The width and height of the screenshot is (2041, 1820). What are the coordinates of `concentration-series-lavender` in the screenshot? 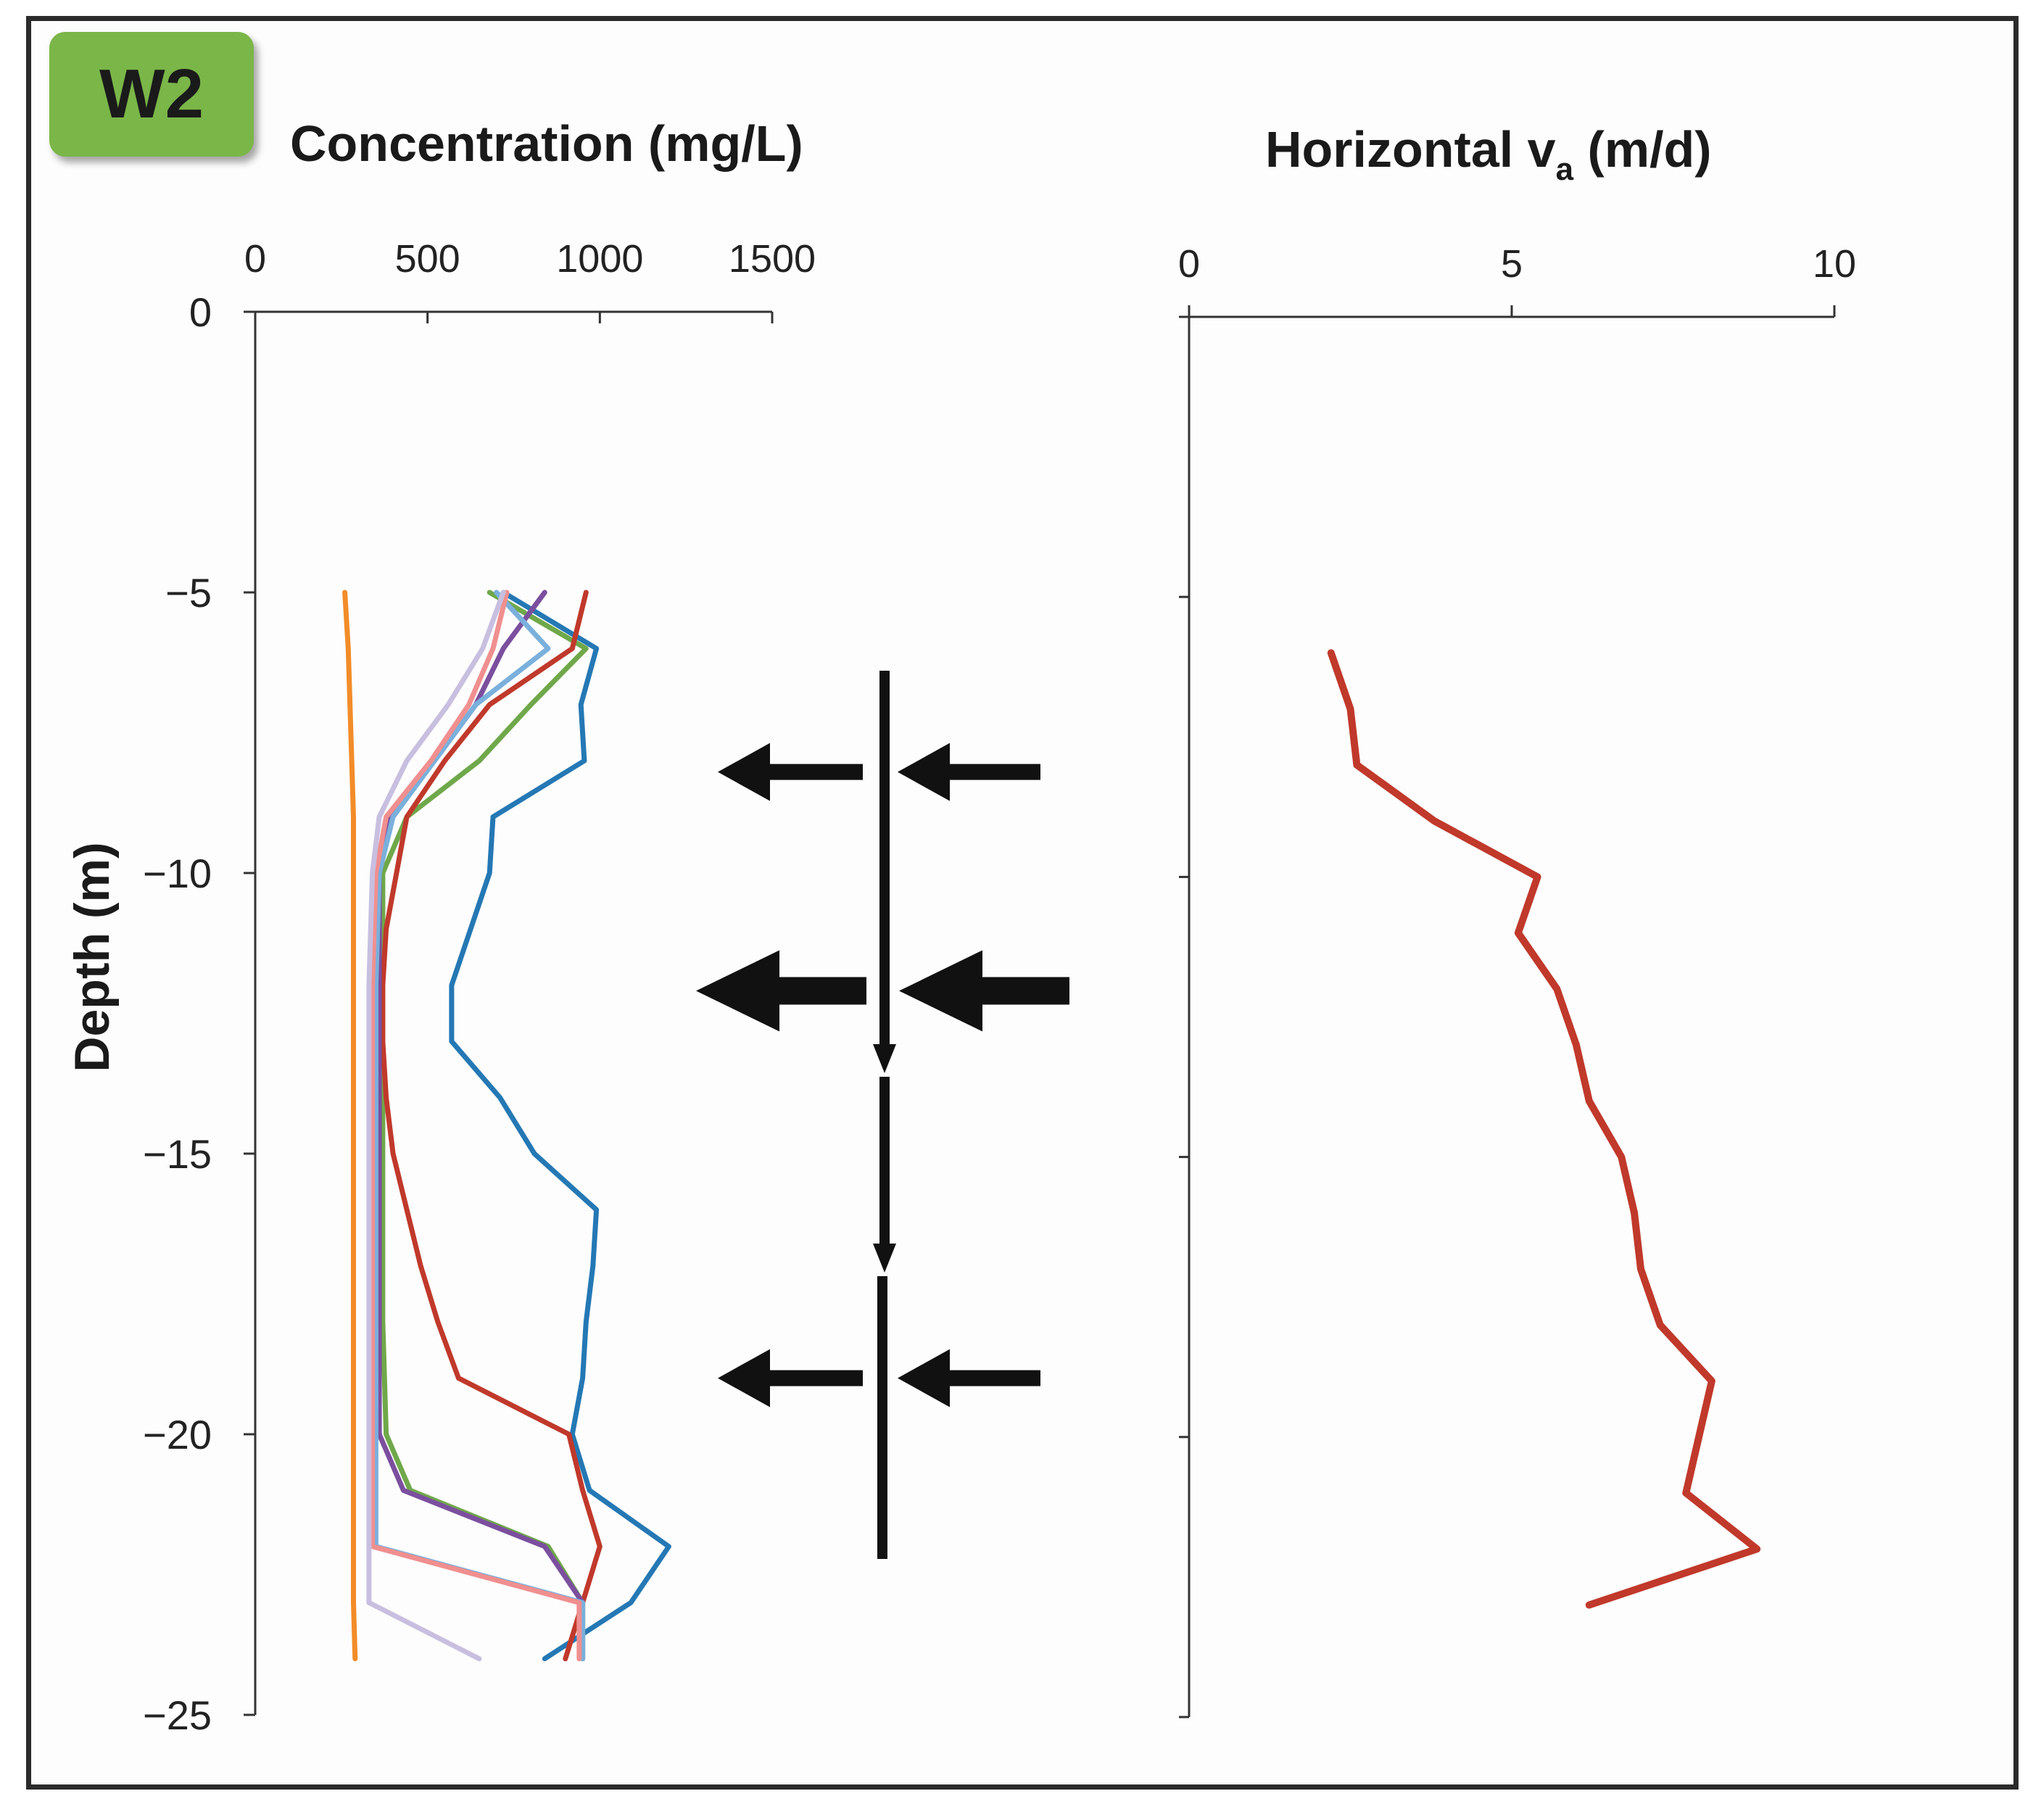 It's located at (436, 1126).